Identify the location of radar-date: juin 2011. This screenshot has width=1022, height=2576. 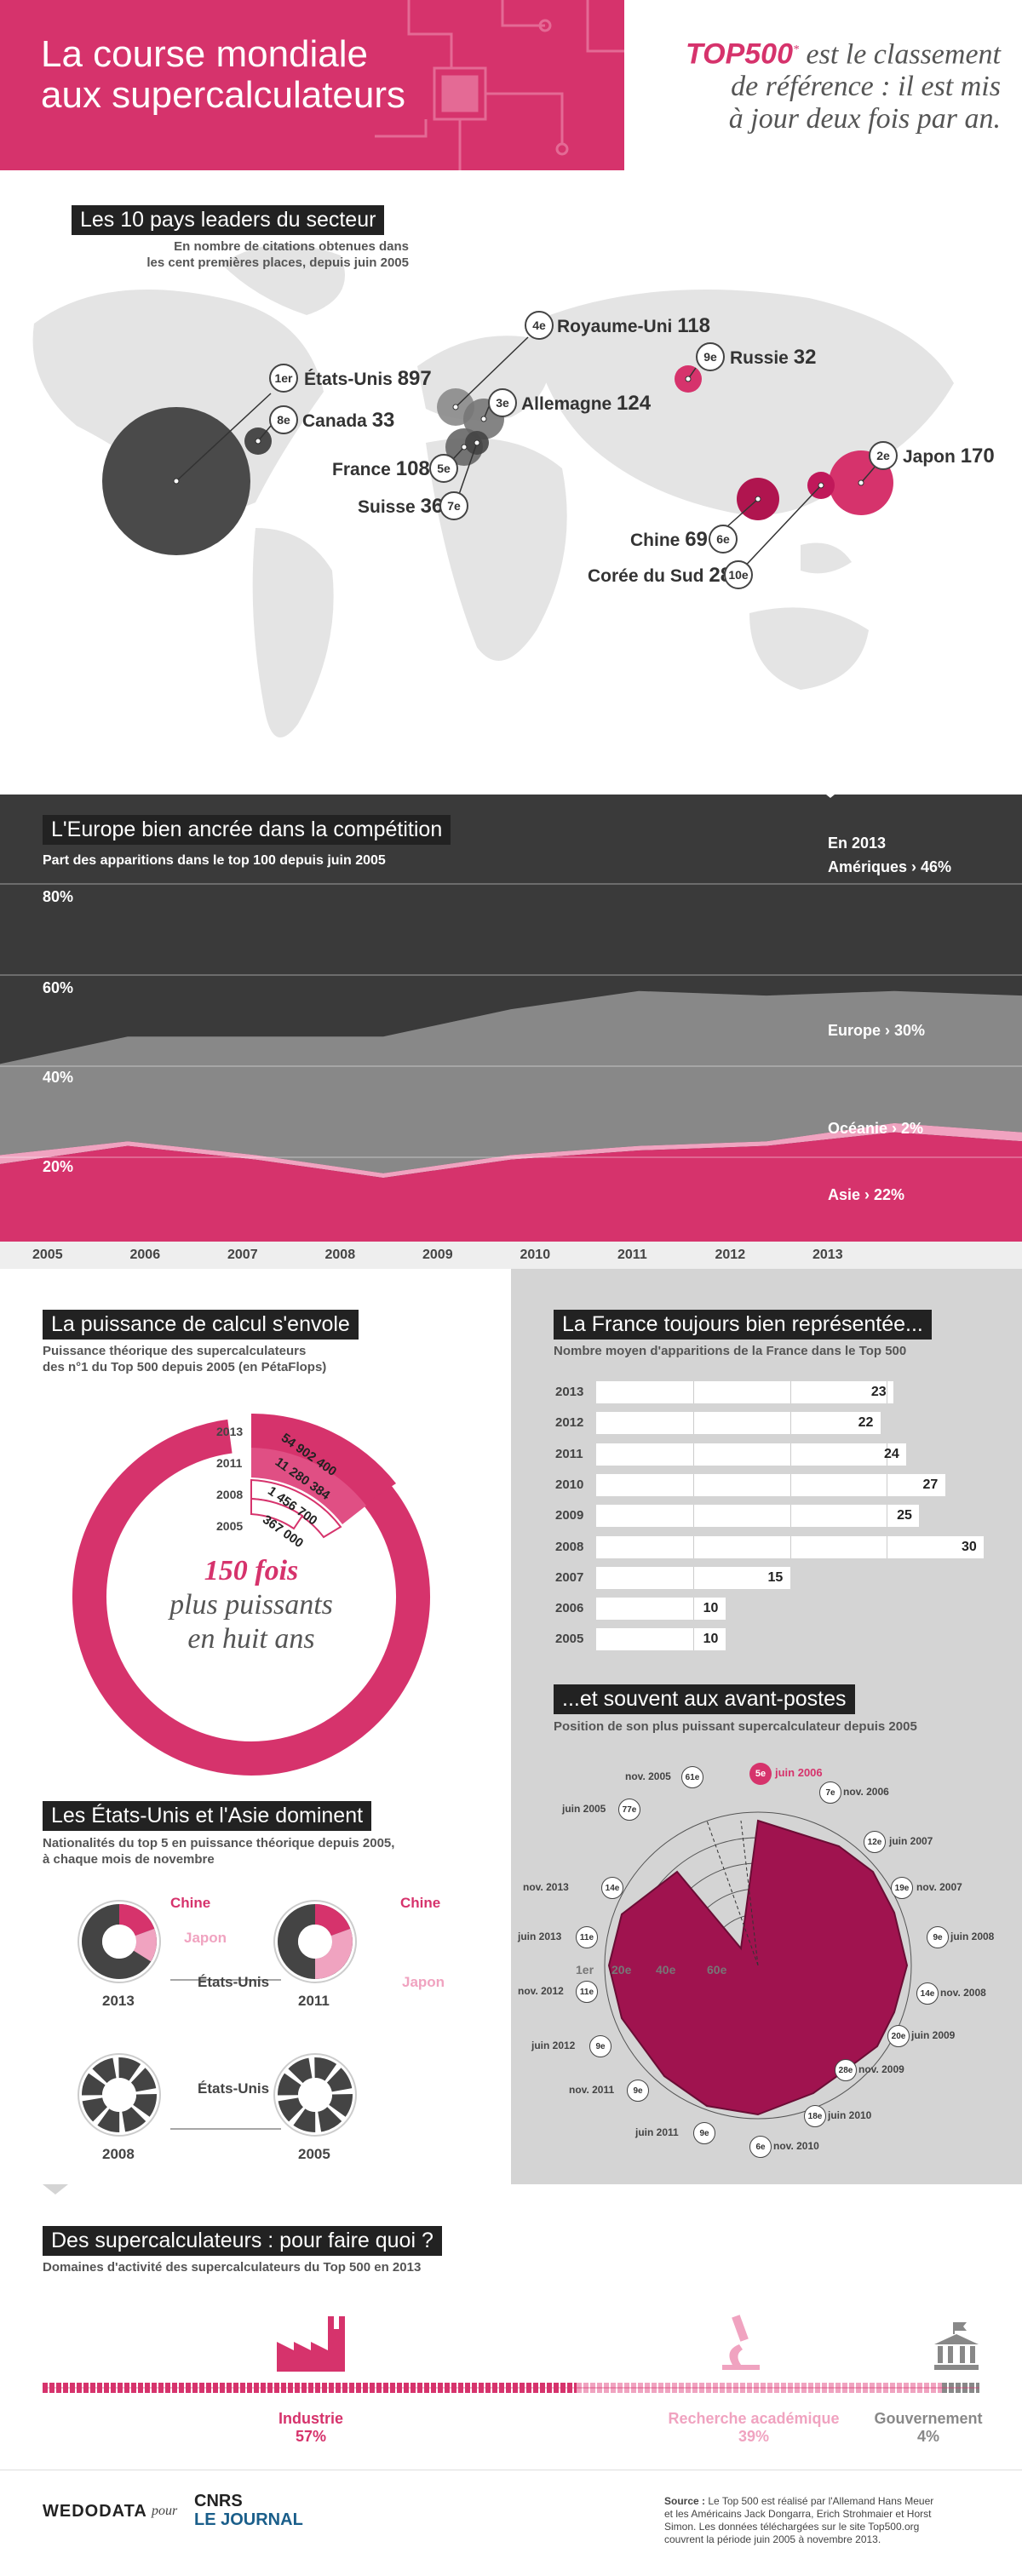
(657, 2132).